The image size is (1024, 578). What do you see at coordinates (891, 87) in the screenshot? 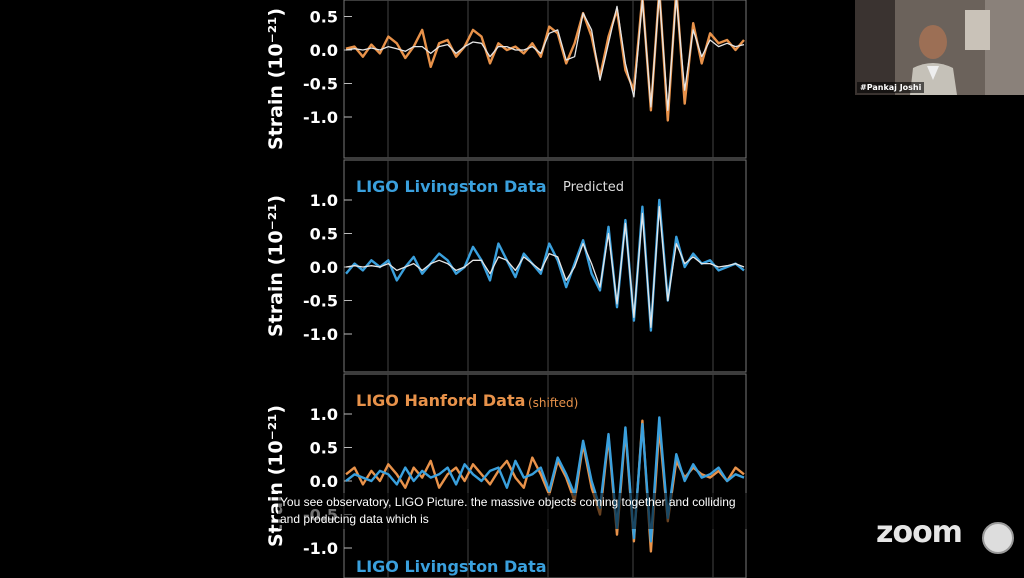
I see `presenter-name-label: #Pankaj Joshi` at bounding box center [891, 87].